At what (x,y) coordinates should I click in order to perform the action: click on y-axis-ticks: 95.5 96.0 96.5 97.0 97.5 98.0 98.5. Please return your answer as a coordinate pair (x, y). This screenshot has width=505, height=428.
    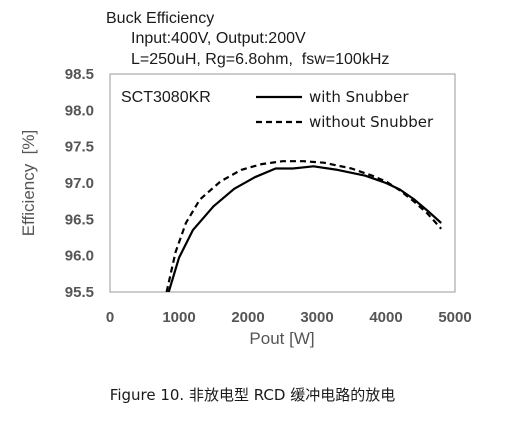
    Looking at the image, I should click on (79, 183).